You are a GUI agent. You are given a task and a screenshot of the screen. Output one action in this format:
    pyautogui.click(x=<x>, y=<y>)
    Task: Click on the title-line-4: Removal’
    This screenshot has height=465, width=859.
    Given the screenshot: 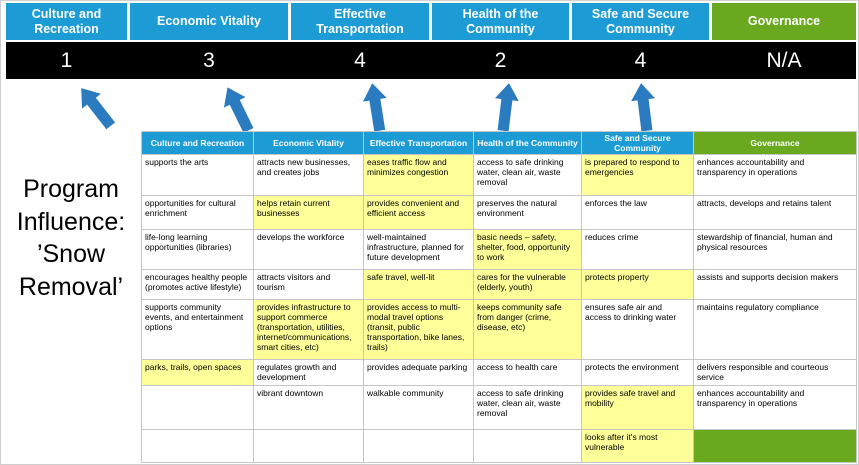 What is the action you would take?
    pyautogui.click(x=71, y=286)
    